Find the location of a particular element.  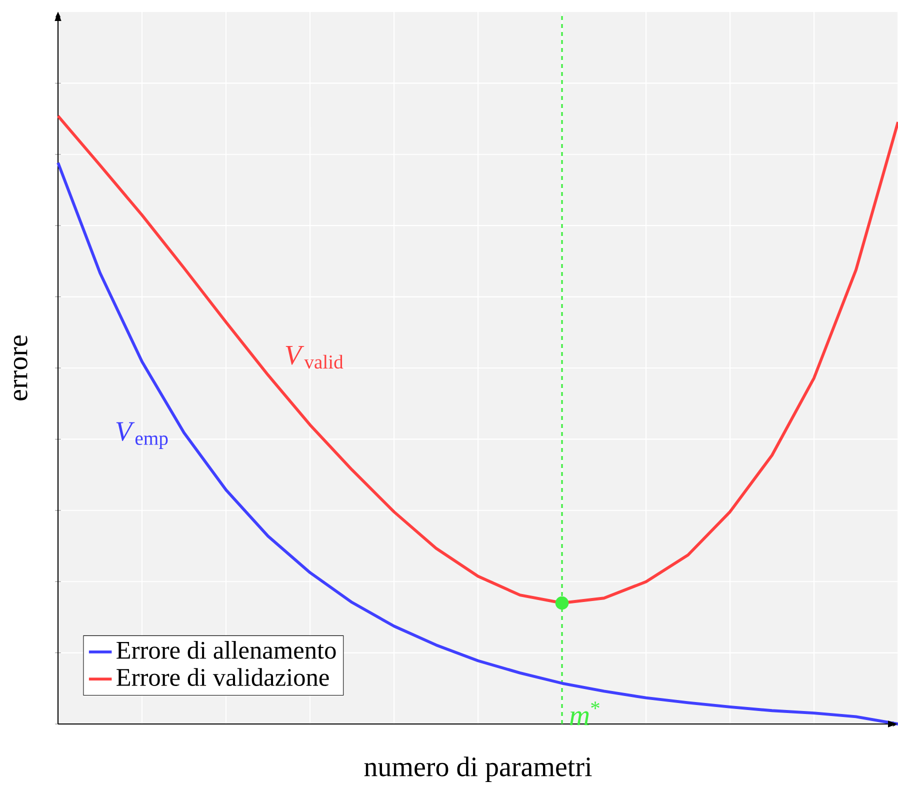

text: m$^{*}$ is located at coordinates (585, 714).